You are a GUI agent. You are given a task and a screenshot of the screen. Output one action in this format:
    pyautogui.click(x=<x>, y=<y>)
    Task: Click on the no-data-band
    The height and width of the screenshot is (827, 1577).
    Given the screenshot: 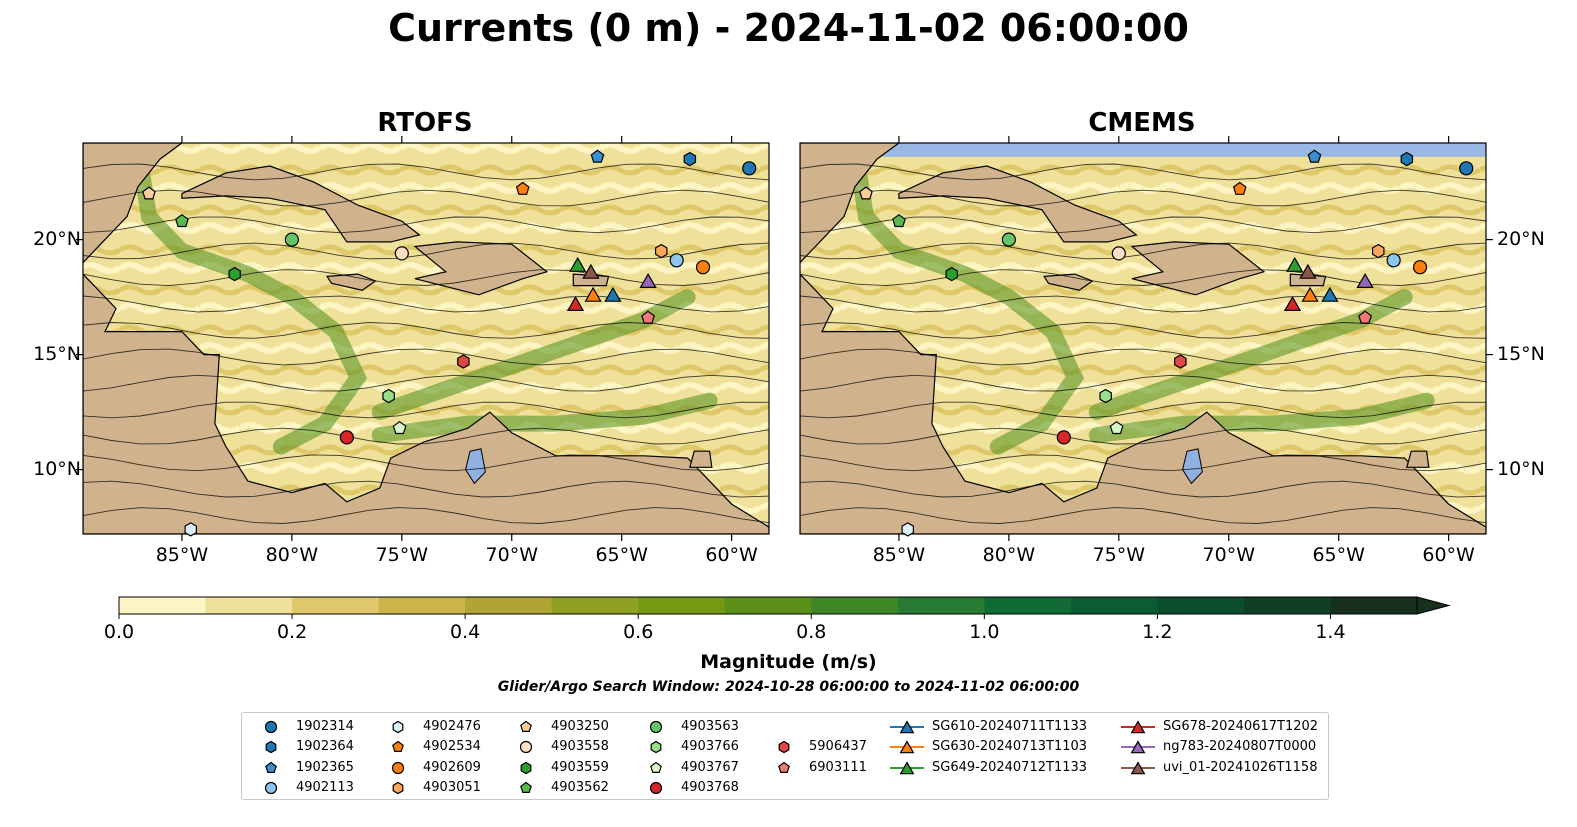 What is the action you would take?
    pyautogui.click(x=1143, y=150)
    